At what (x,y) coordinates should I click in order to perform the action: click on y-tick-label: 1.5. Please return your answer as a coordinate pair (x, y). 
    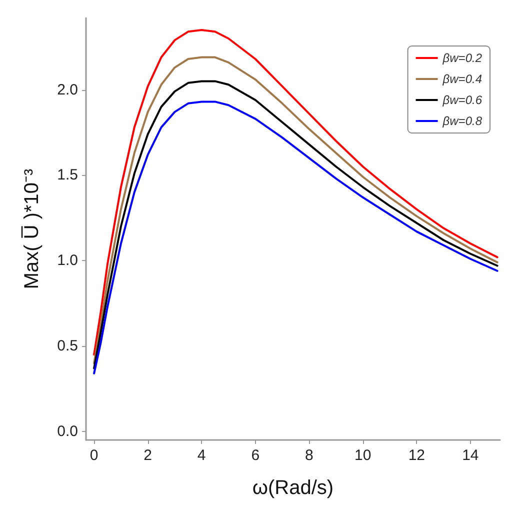
    Looking at the image, I should click on (67, 175).